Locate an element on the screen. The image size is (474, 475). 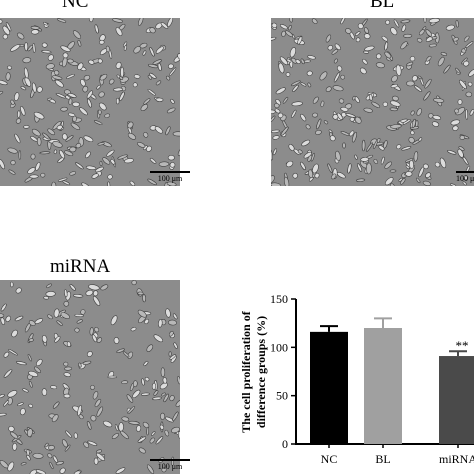
panel-label-mirna: miRNA is located at coordinates (80, 266).